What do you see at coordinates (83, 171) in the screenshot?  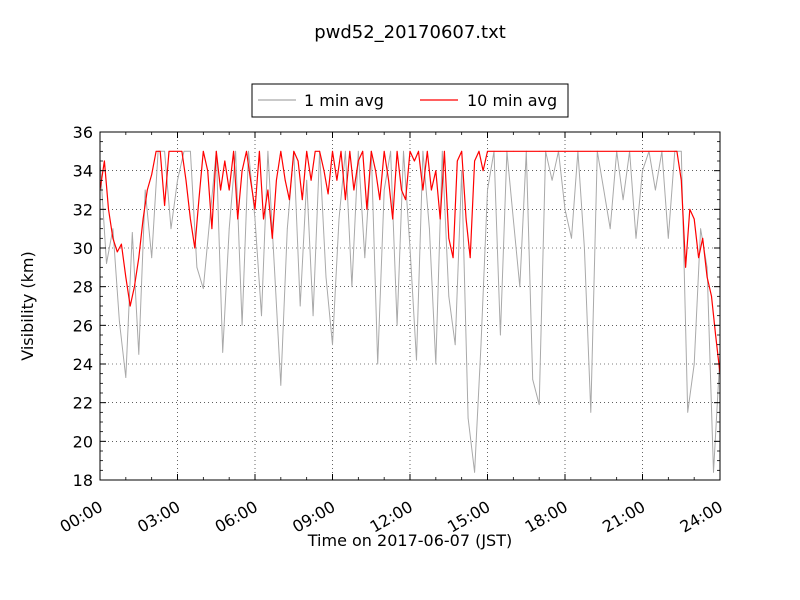 I see `y-tick-label: 34` at bounding box center [83, 171].